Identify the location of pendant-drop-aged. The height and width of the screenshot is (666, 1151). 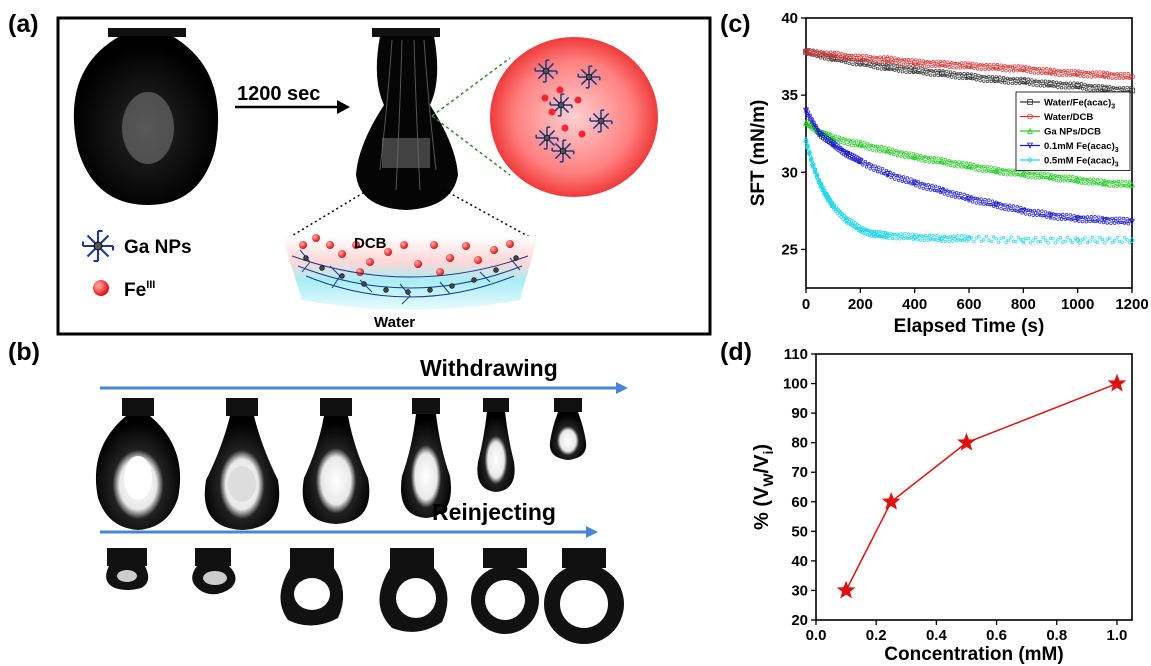
(407, 119).